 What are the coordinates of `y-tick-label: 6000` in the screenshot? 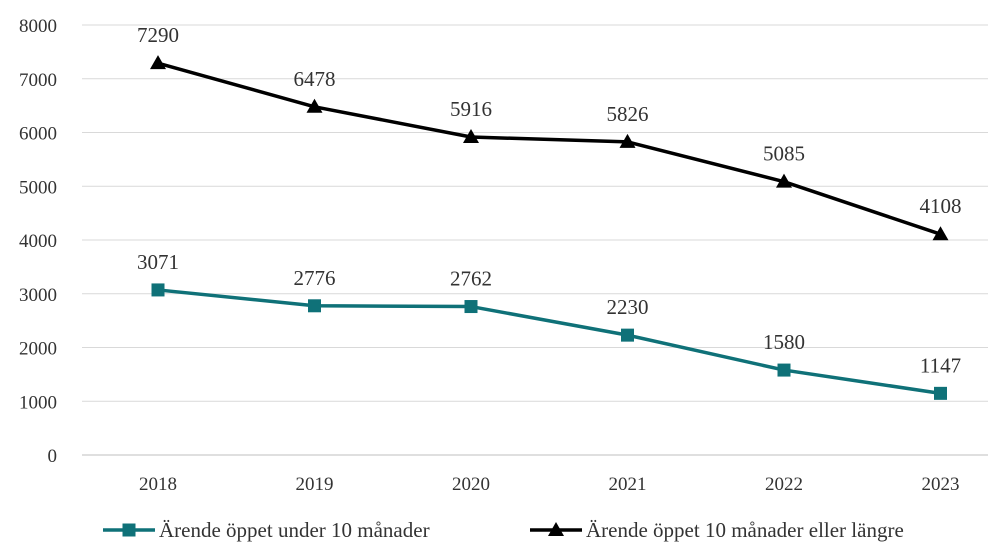 It's located at (38, 134).